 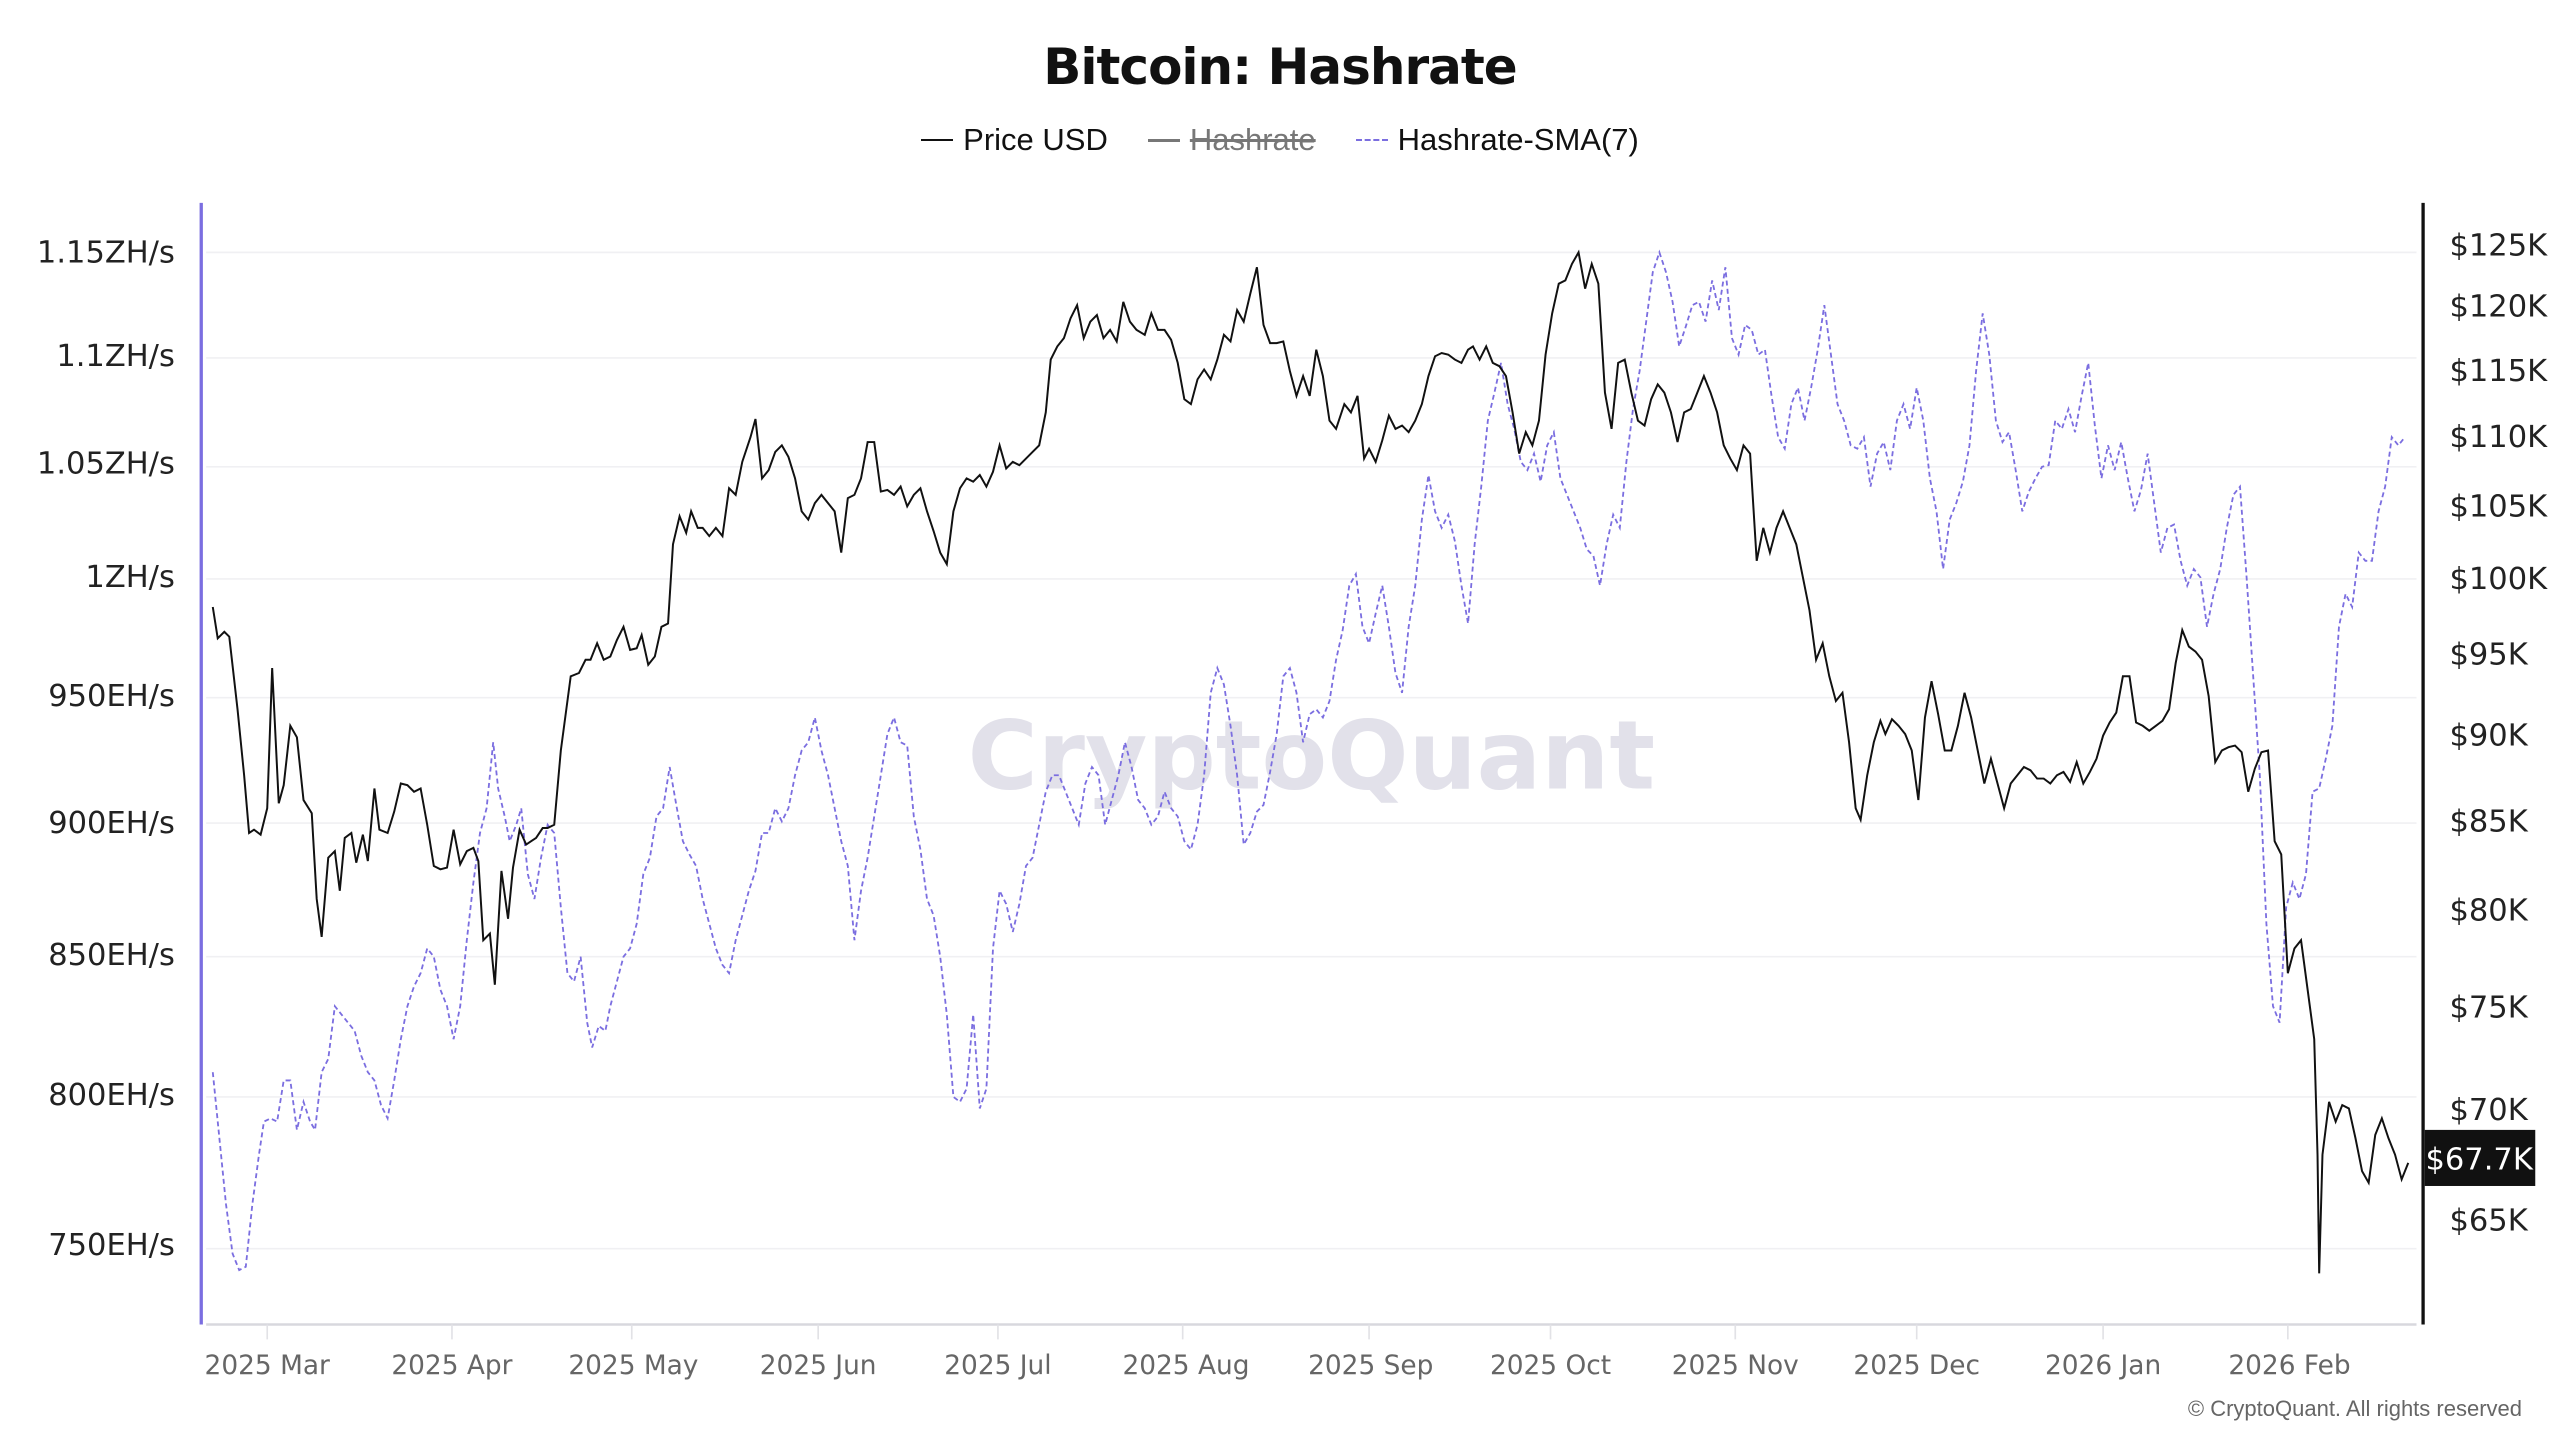 I want to click on current-price-badge-label: $67.7K, so click(x=2480, y=1159).